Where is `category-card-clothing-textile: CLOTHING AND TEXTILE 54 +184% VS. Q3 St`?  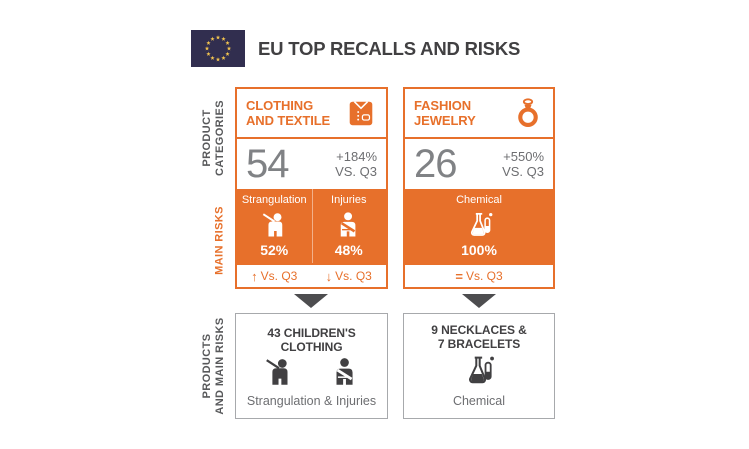
category-card-clothing-textile: CLOTHING AND TEXTILE 54 +184% VS. Q3 St is located at coordinates (311, 188).